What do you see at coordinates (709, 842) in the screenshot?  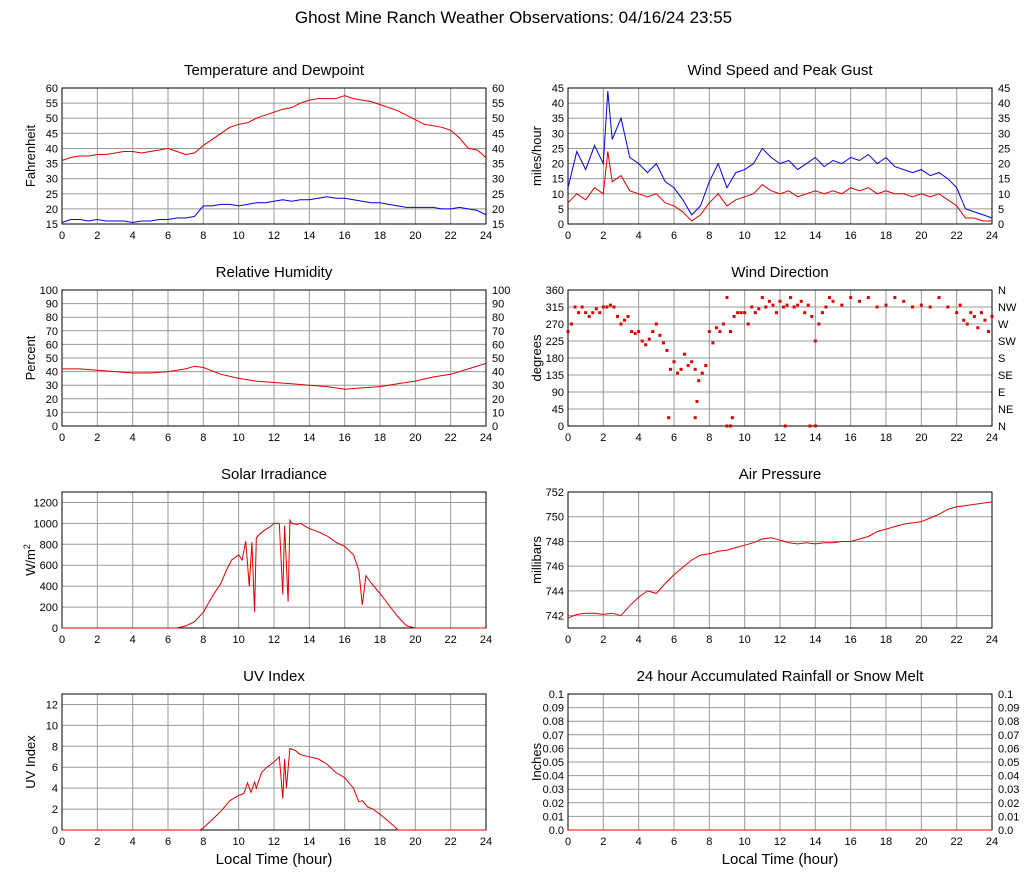 I see `x-tick-label: 8` at bounding box center [709, 842].